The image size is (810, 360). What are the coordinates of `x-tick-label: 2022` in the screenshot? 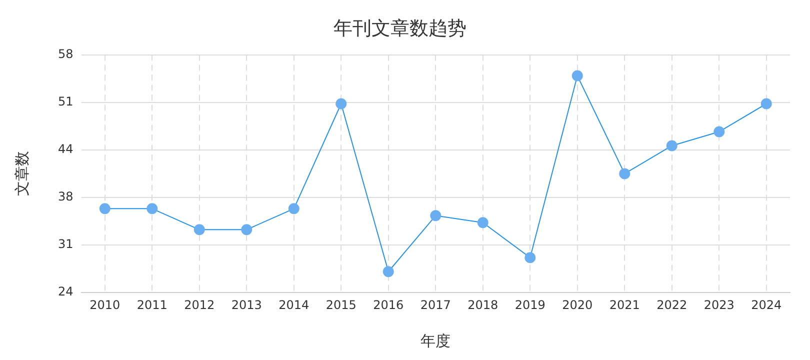 It's located at (672, 305).